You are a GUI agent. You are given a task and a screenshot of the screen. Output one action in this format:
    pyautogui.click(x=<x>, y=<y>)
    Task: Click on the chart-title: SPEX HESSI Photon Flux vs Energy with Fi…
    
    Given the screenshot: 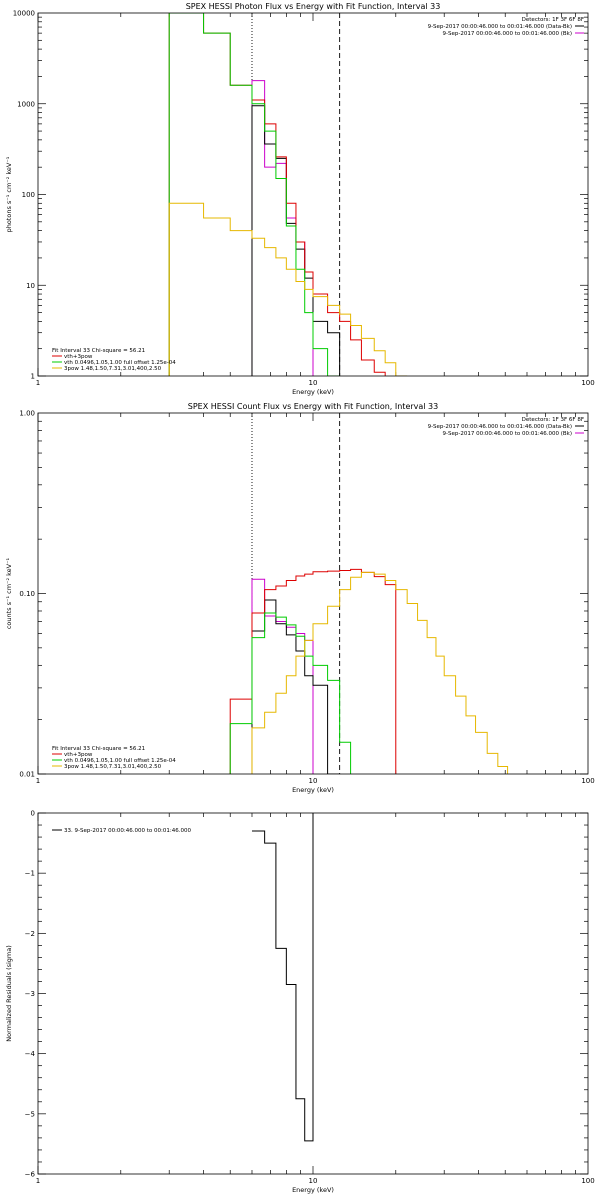 What is the action you would take?
    pyautogui.click(x=313, y=6)
    